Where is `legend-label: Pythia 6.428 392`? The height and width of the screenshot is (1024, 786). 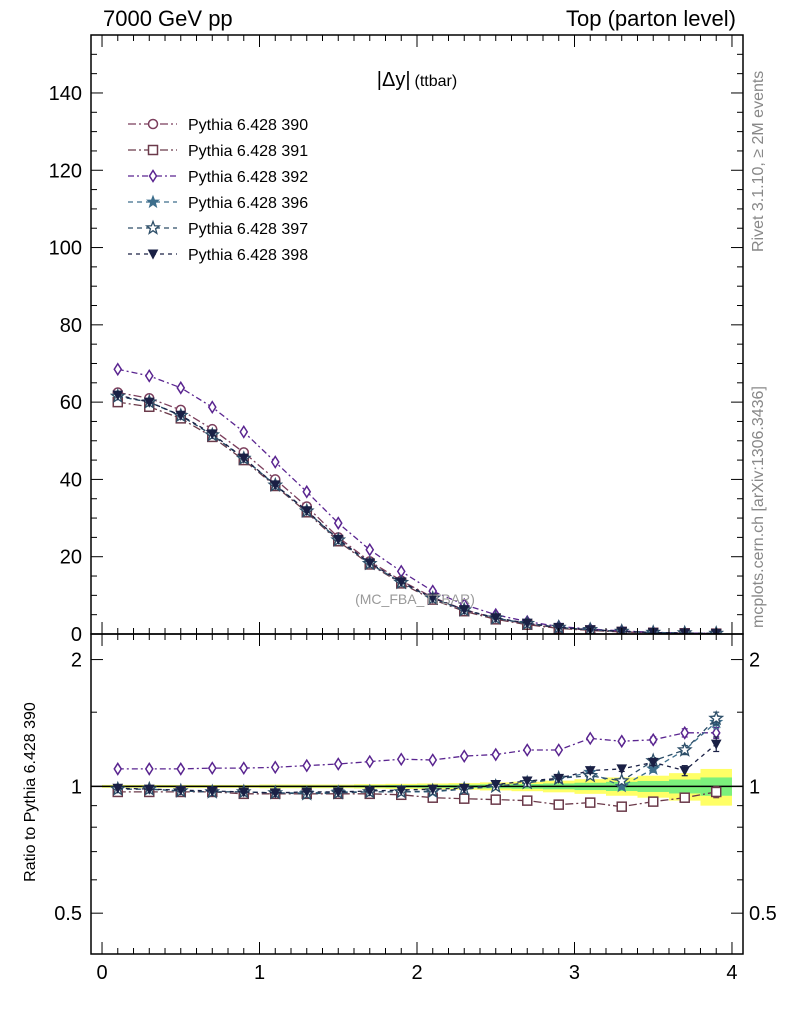
legend-label: Pythia 6.428 392 is located at coordinates (248, 177).